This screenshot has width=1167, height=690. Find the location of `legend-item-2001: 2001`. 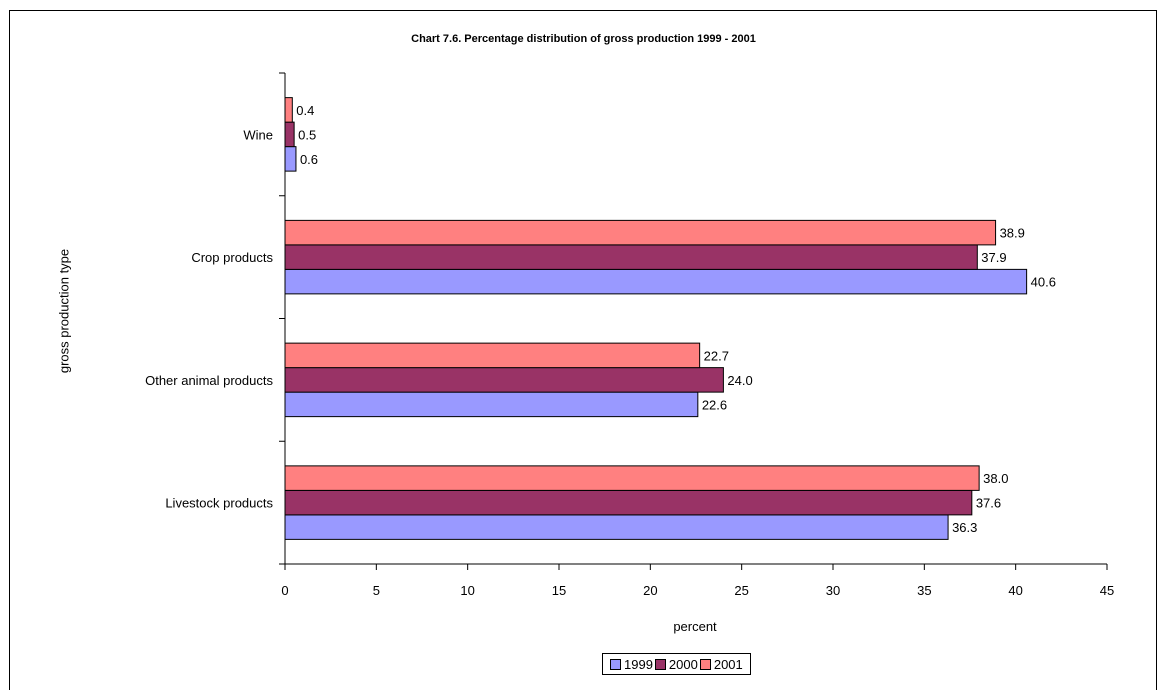

legend-item-2001: 2001 is located at coordinates (721, 664).